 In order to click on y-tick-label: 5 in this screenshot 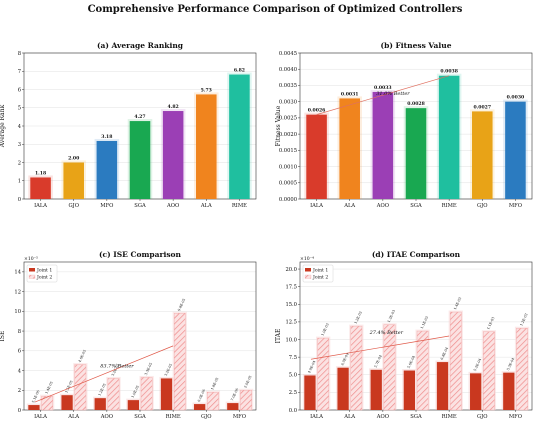, I will do `click(19, 109)`.